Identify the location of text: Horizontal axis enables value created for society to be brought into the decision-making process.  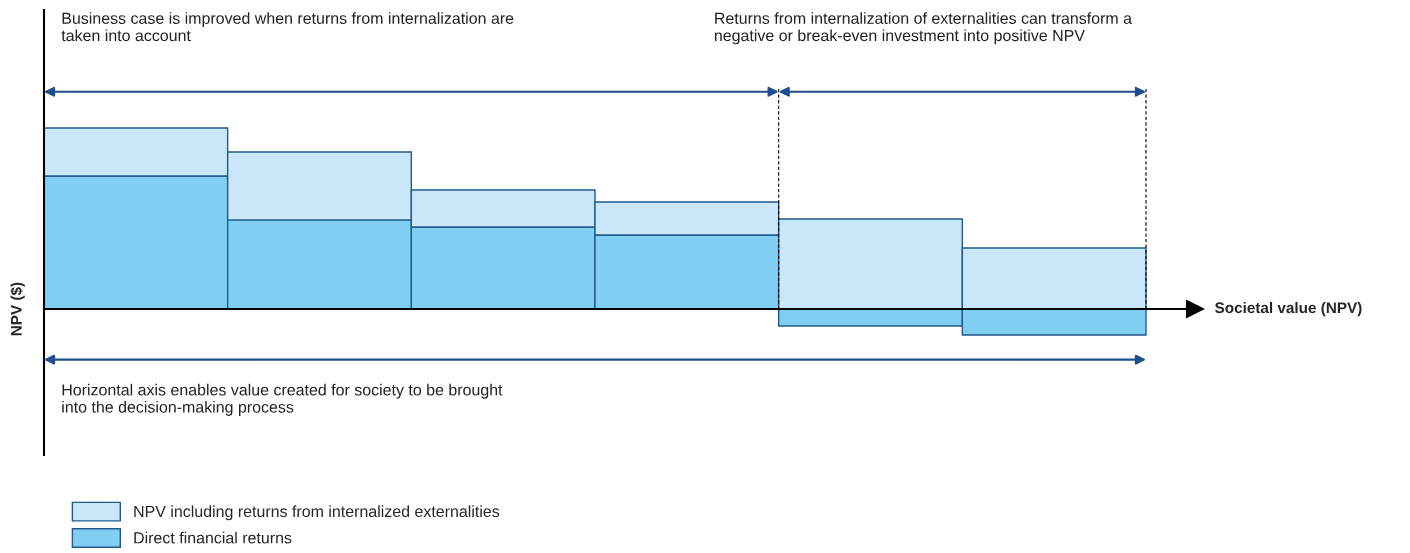
(282, 399).